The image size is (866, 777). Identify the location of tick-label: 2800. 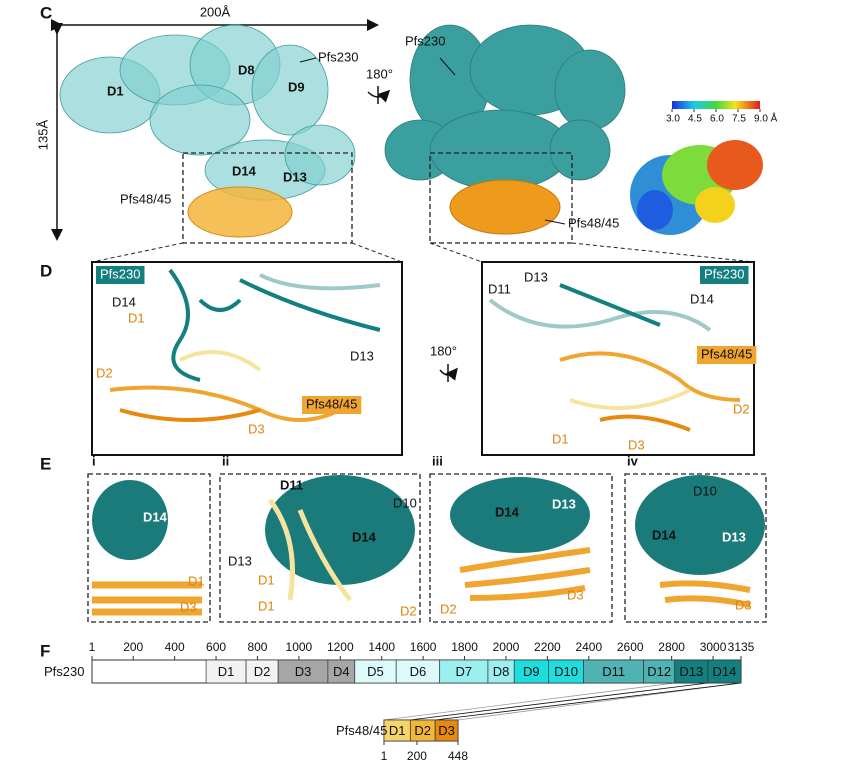
(671, 647).